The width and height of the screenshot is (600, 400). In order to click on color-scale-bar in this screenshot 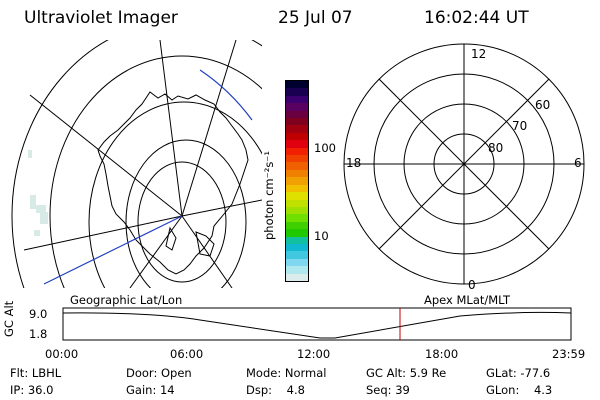, I will do `click(297, 181)`.